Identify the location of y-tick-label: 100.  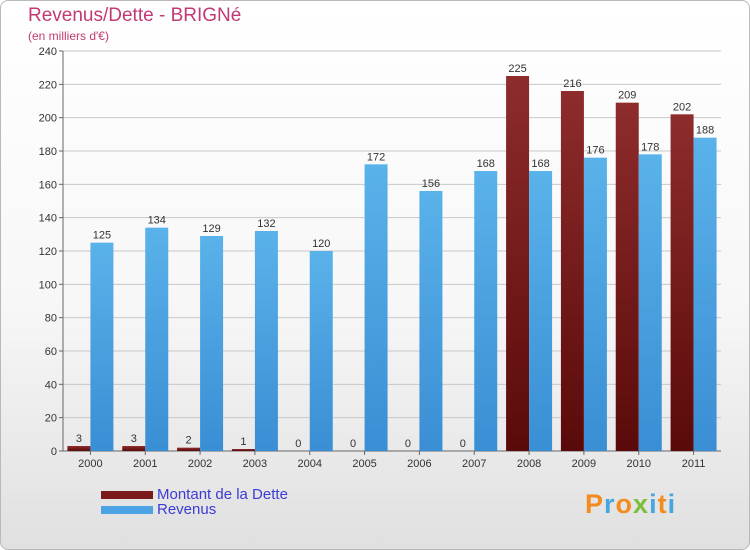
(48, 285).